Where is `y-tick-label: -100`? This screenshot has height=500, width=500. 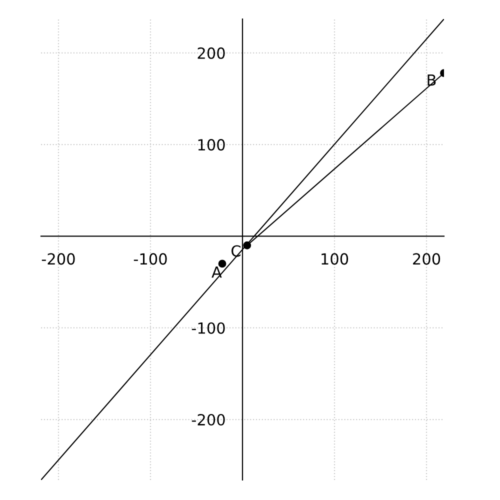 y-tick-label: -100 is located at coordinates (208, 328).